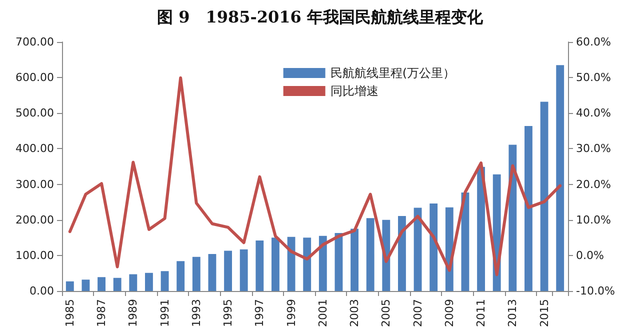 The image size is (640, 335). What do you see at coordinates (393, 73) in the screenshot?
I see `legend-label: 民航航线里程(万公里）` at bounding box center [393, 73].